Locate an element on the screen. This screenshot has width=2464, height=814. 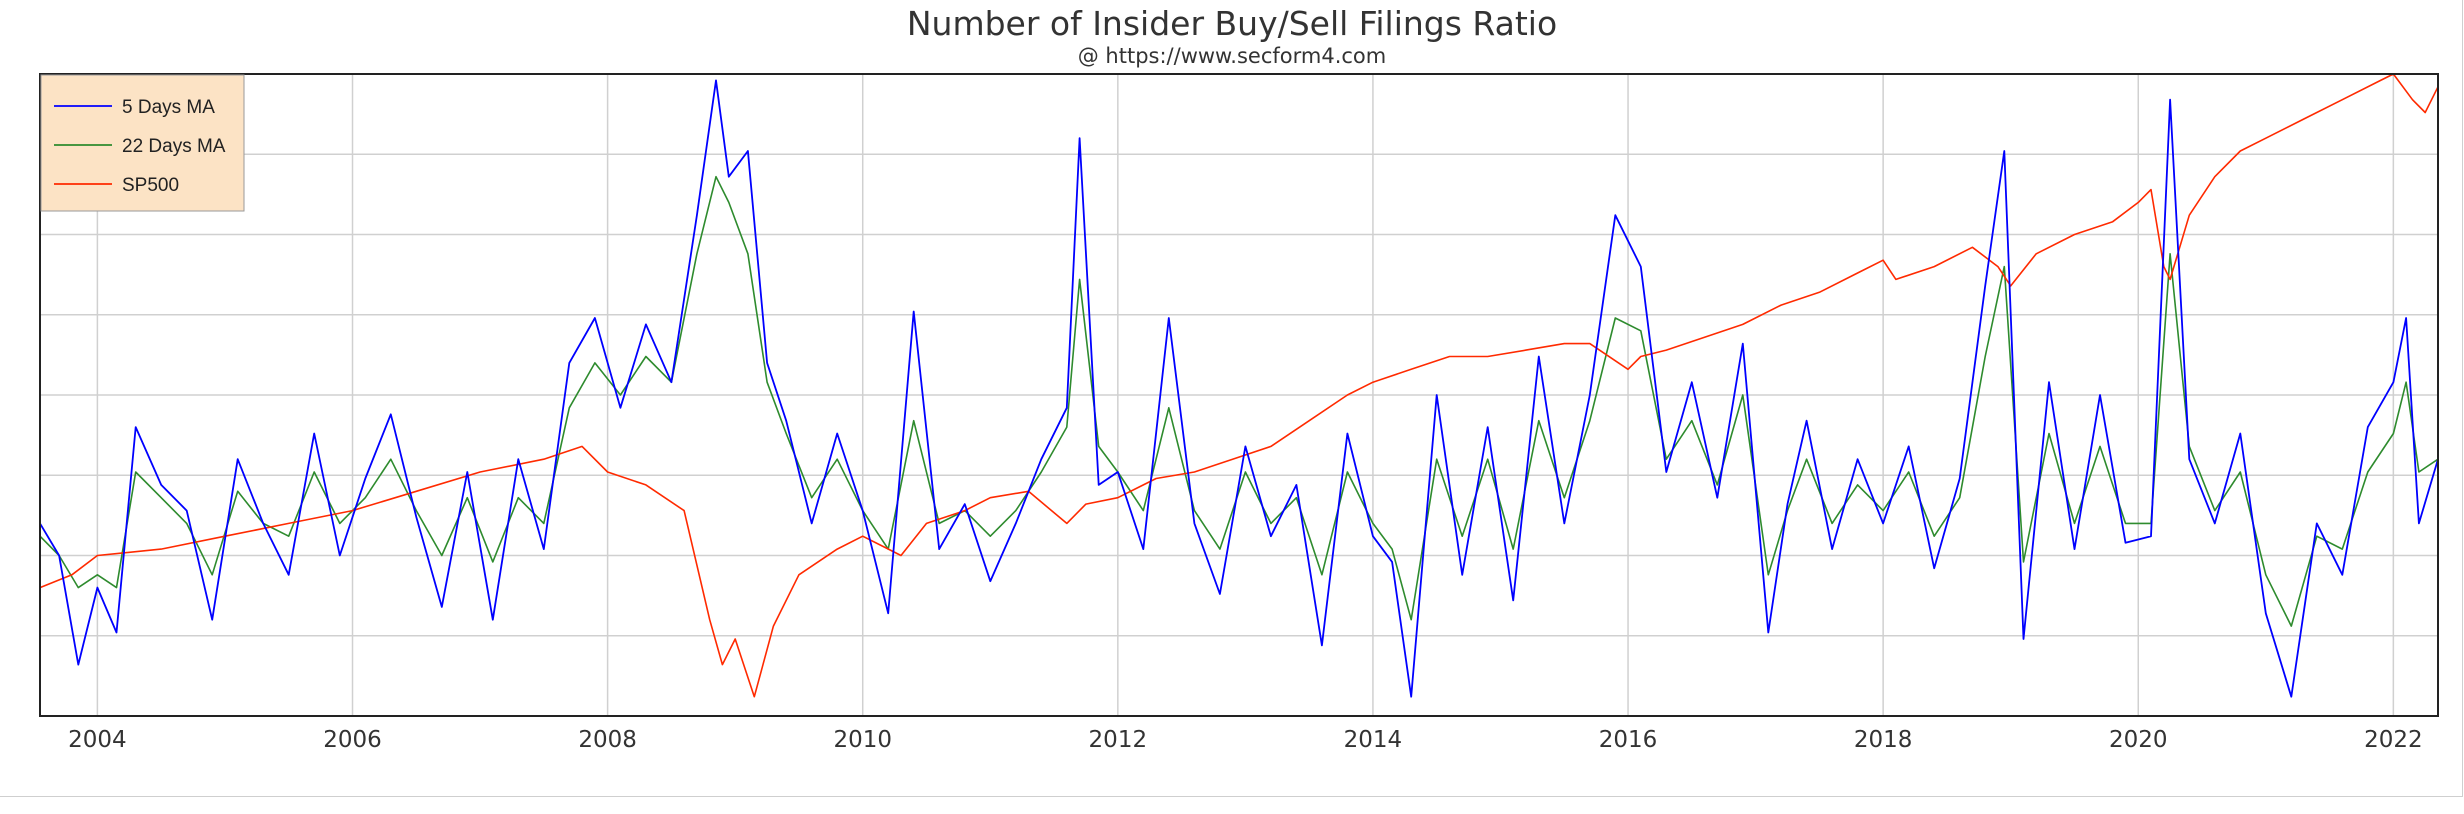
legend-box is located at coordinates (142, 143).